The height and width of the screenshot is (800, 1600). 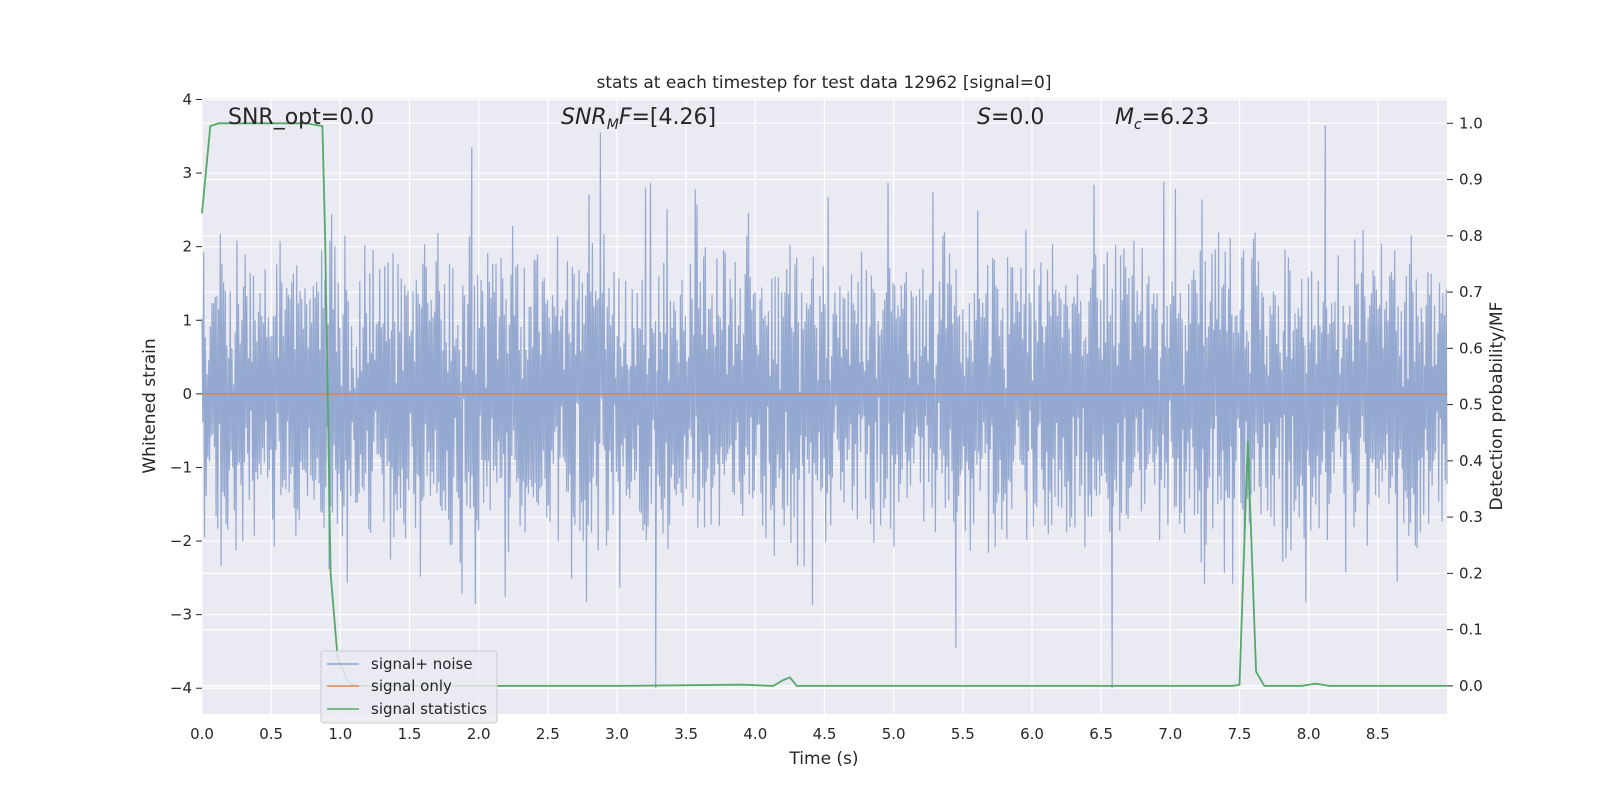 I want to click on y-tick-label-right: 0.6, so click(x=1471, y=348).